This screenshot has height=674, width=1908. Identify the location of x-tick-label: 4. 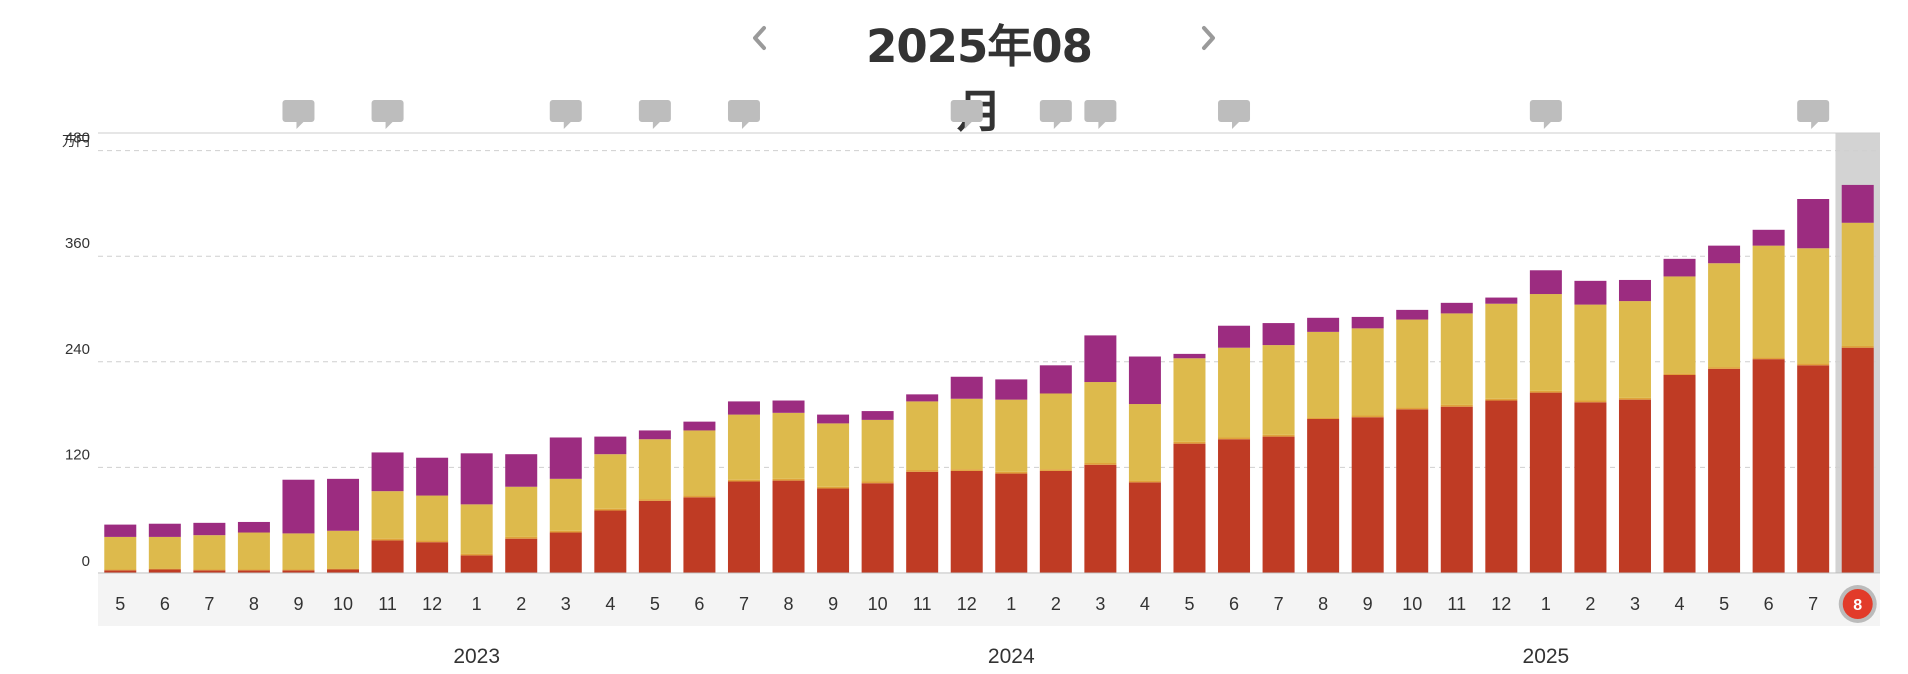
(1145, 604).